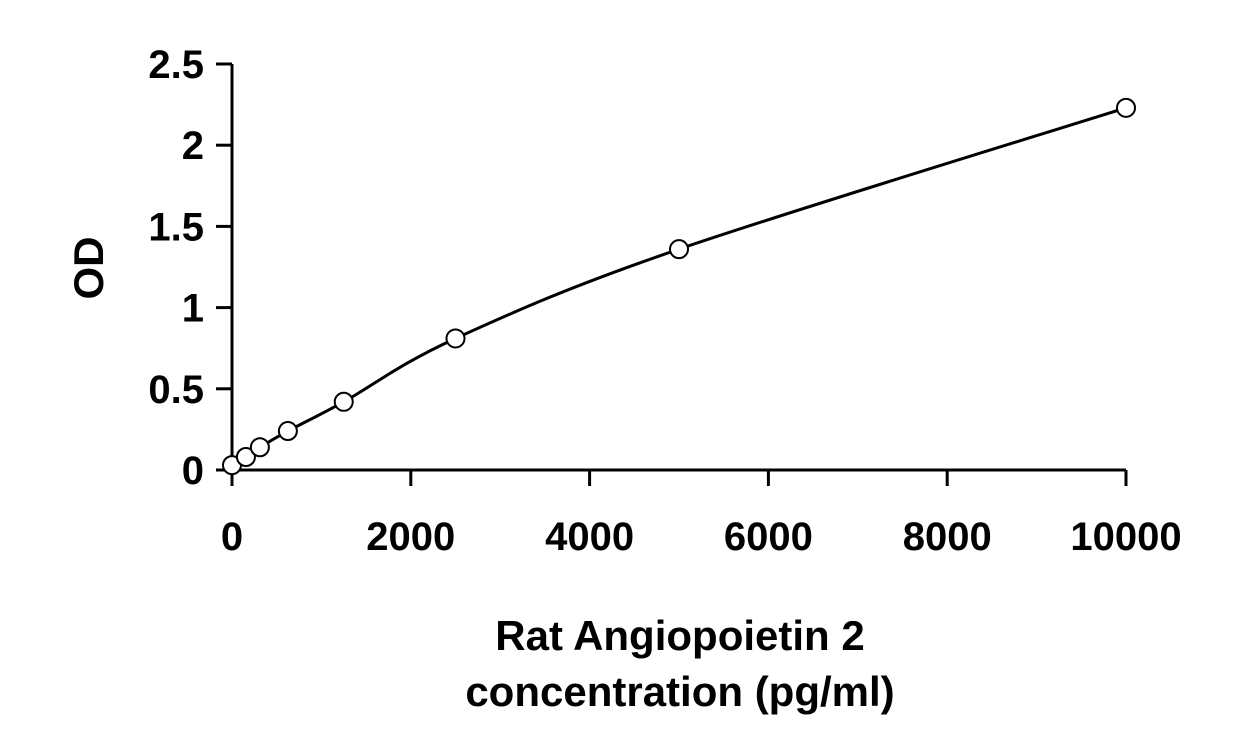  What do you see at coordinates (589, 537) in the screenshot?
I see `x-tick-label: 4000` at bounding box center [589, 537].